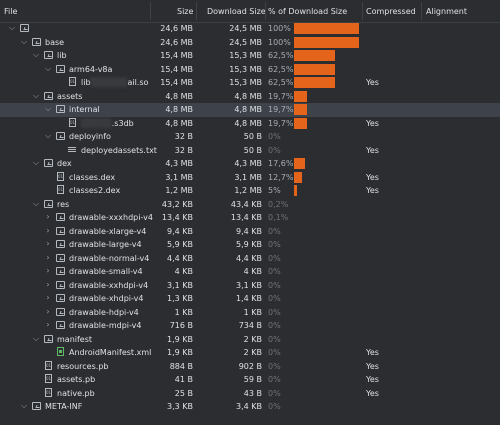 Image resolution: width=500 pixels, height=425 pixels. What do you see at coordinates (183, 150) in the screenshot?
I see `file-size: 32 B` at bounding box center [183, 150].